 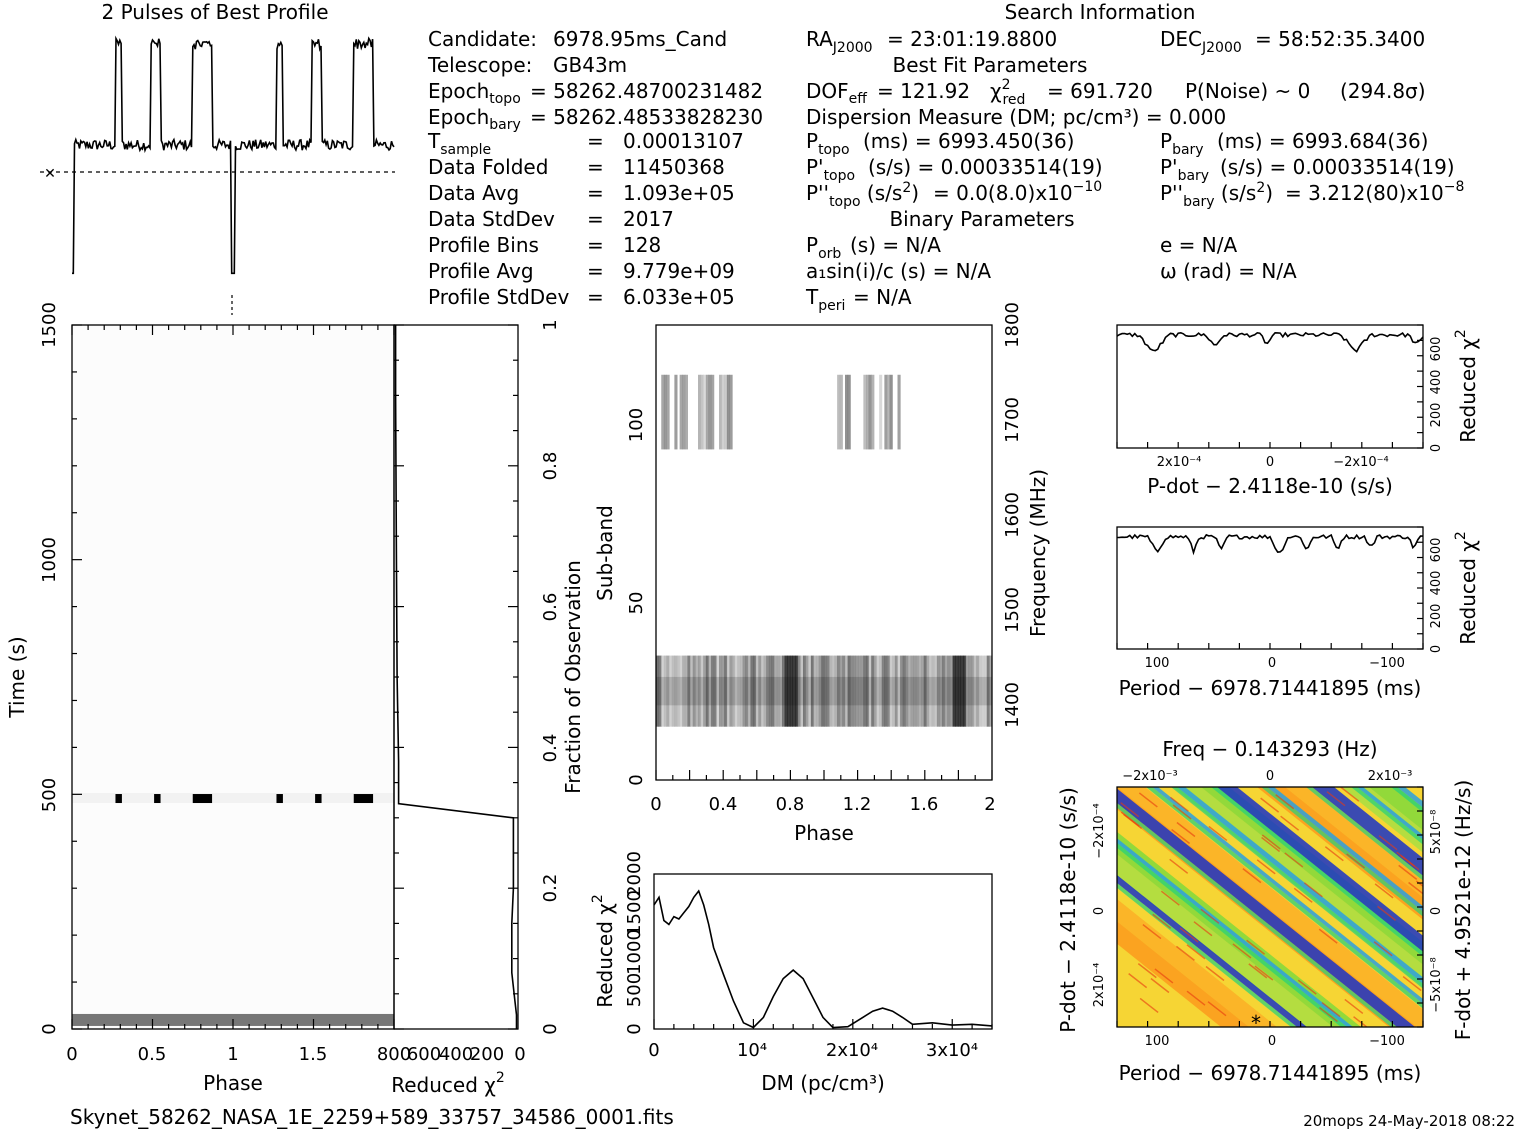 What do you see at coordinates (456, 1054) in the screenshot?
I see `tc-xtick-2: 400` at bounding box center [456, 1054].